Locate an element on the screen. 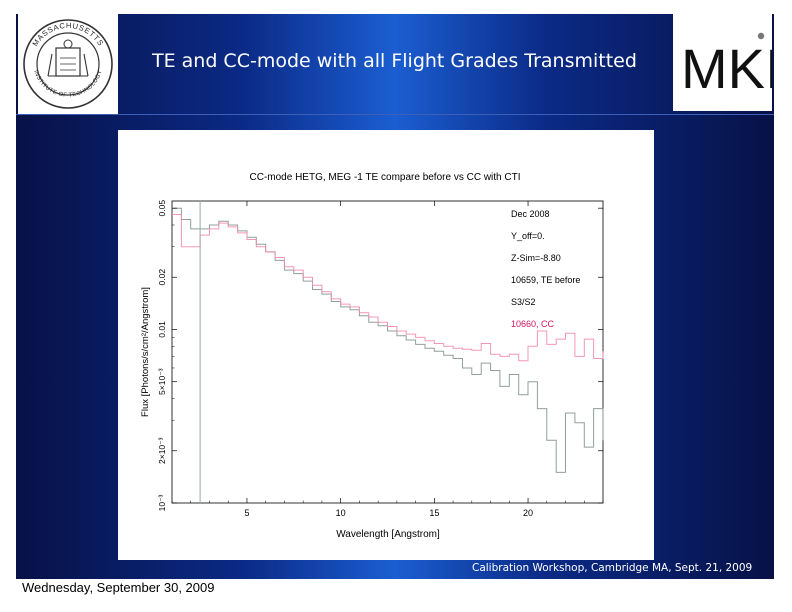  mki-logo-text: MKI is located at coordinates (726, 68).